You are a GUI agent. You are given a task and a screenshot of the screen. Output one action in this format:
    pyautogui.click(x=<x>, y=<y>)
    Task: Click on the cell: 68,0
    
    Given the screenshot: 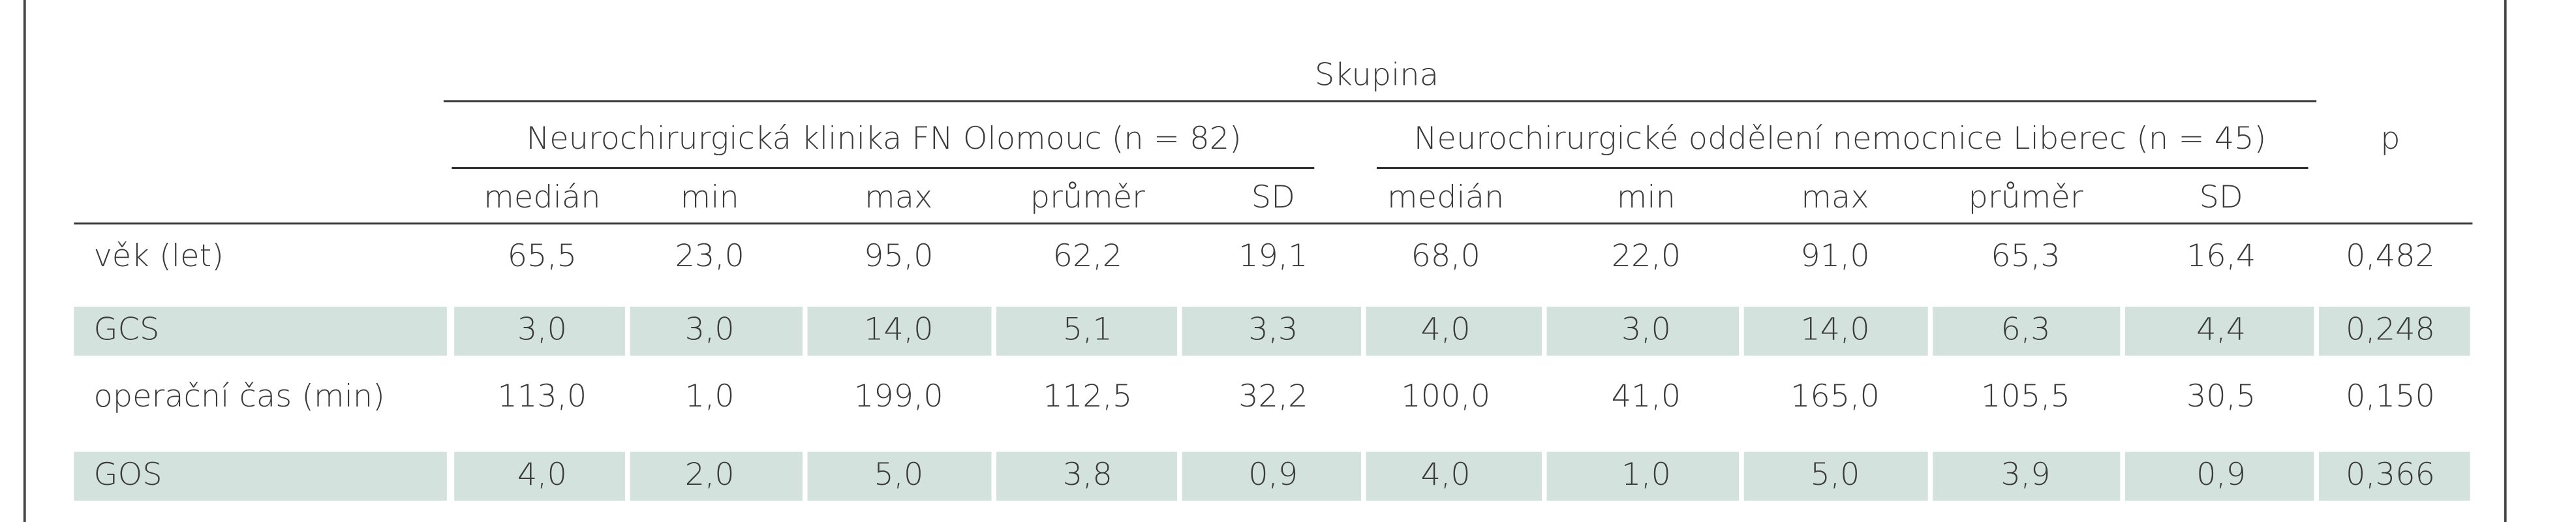 What is the action you would take?
    pyautogui.click(x=1446, y=256)
    